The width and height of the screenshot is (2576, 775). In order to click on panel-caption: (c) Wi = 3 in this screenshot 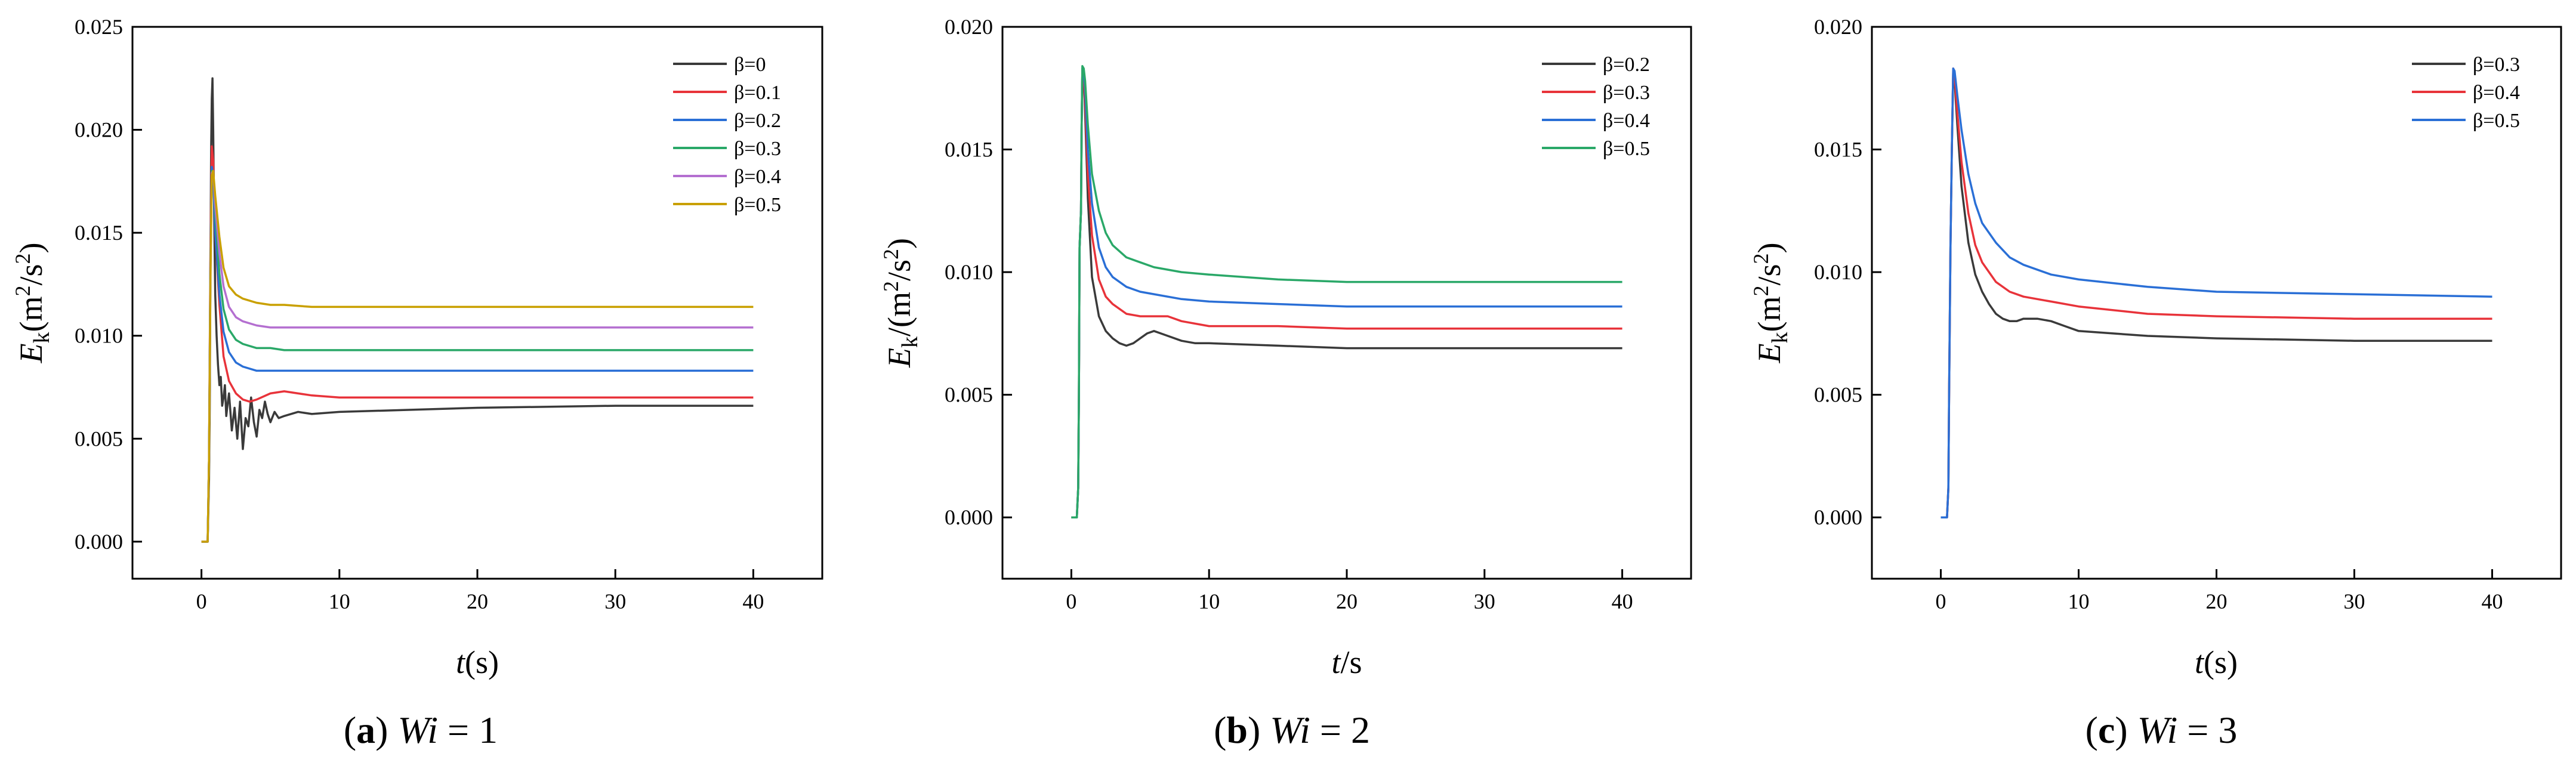, I will do `click(2162, 730)`.